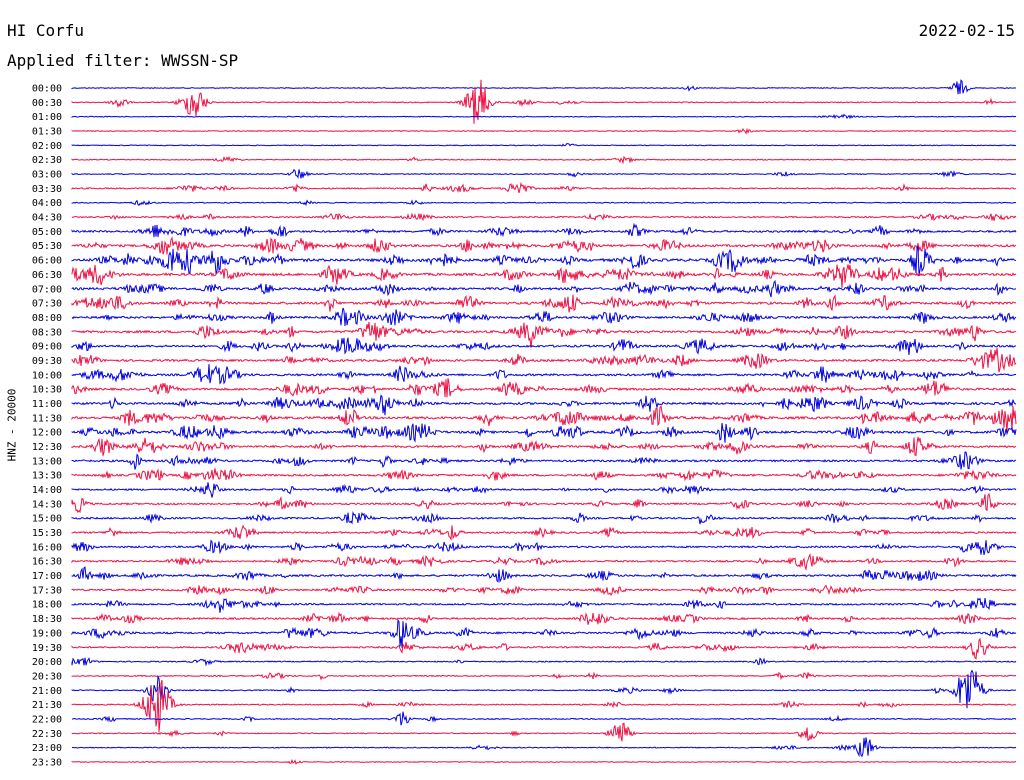 Image resolution: width=1024 pixels, height=780 pixels. I want to click on trace-time-label: 06:00, so click(47, 261).